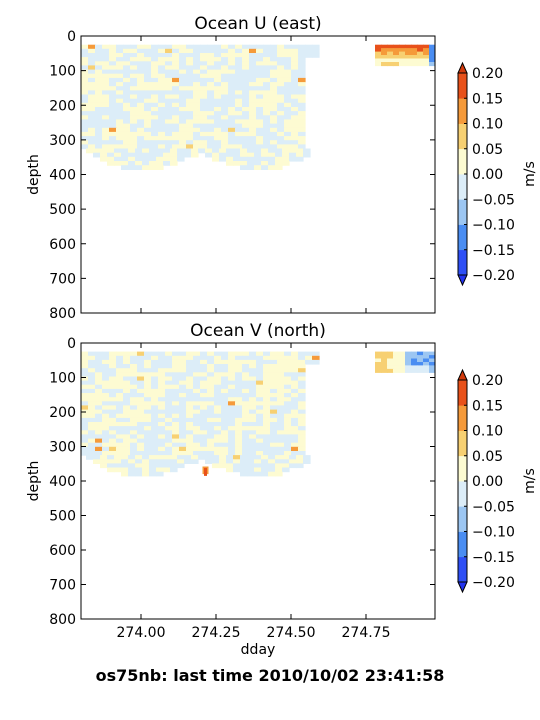  What do you see at coordinates (493, 507) in the screenshot?
I see `colorbar-tick-label: −0.05` at bounding box center [493, 507].